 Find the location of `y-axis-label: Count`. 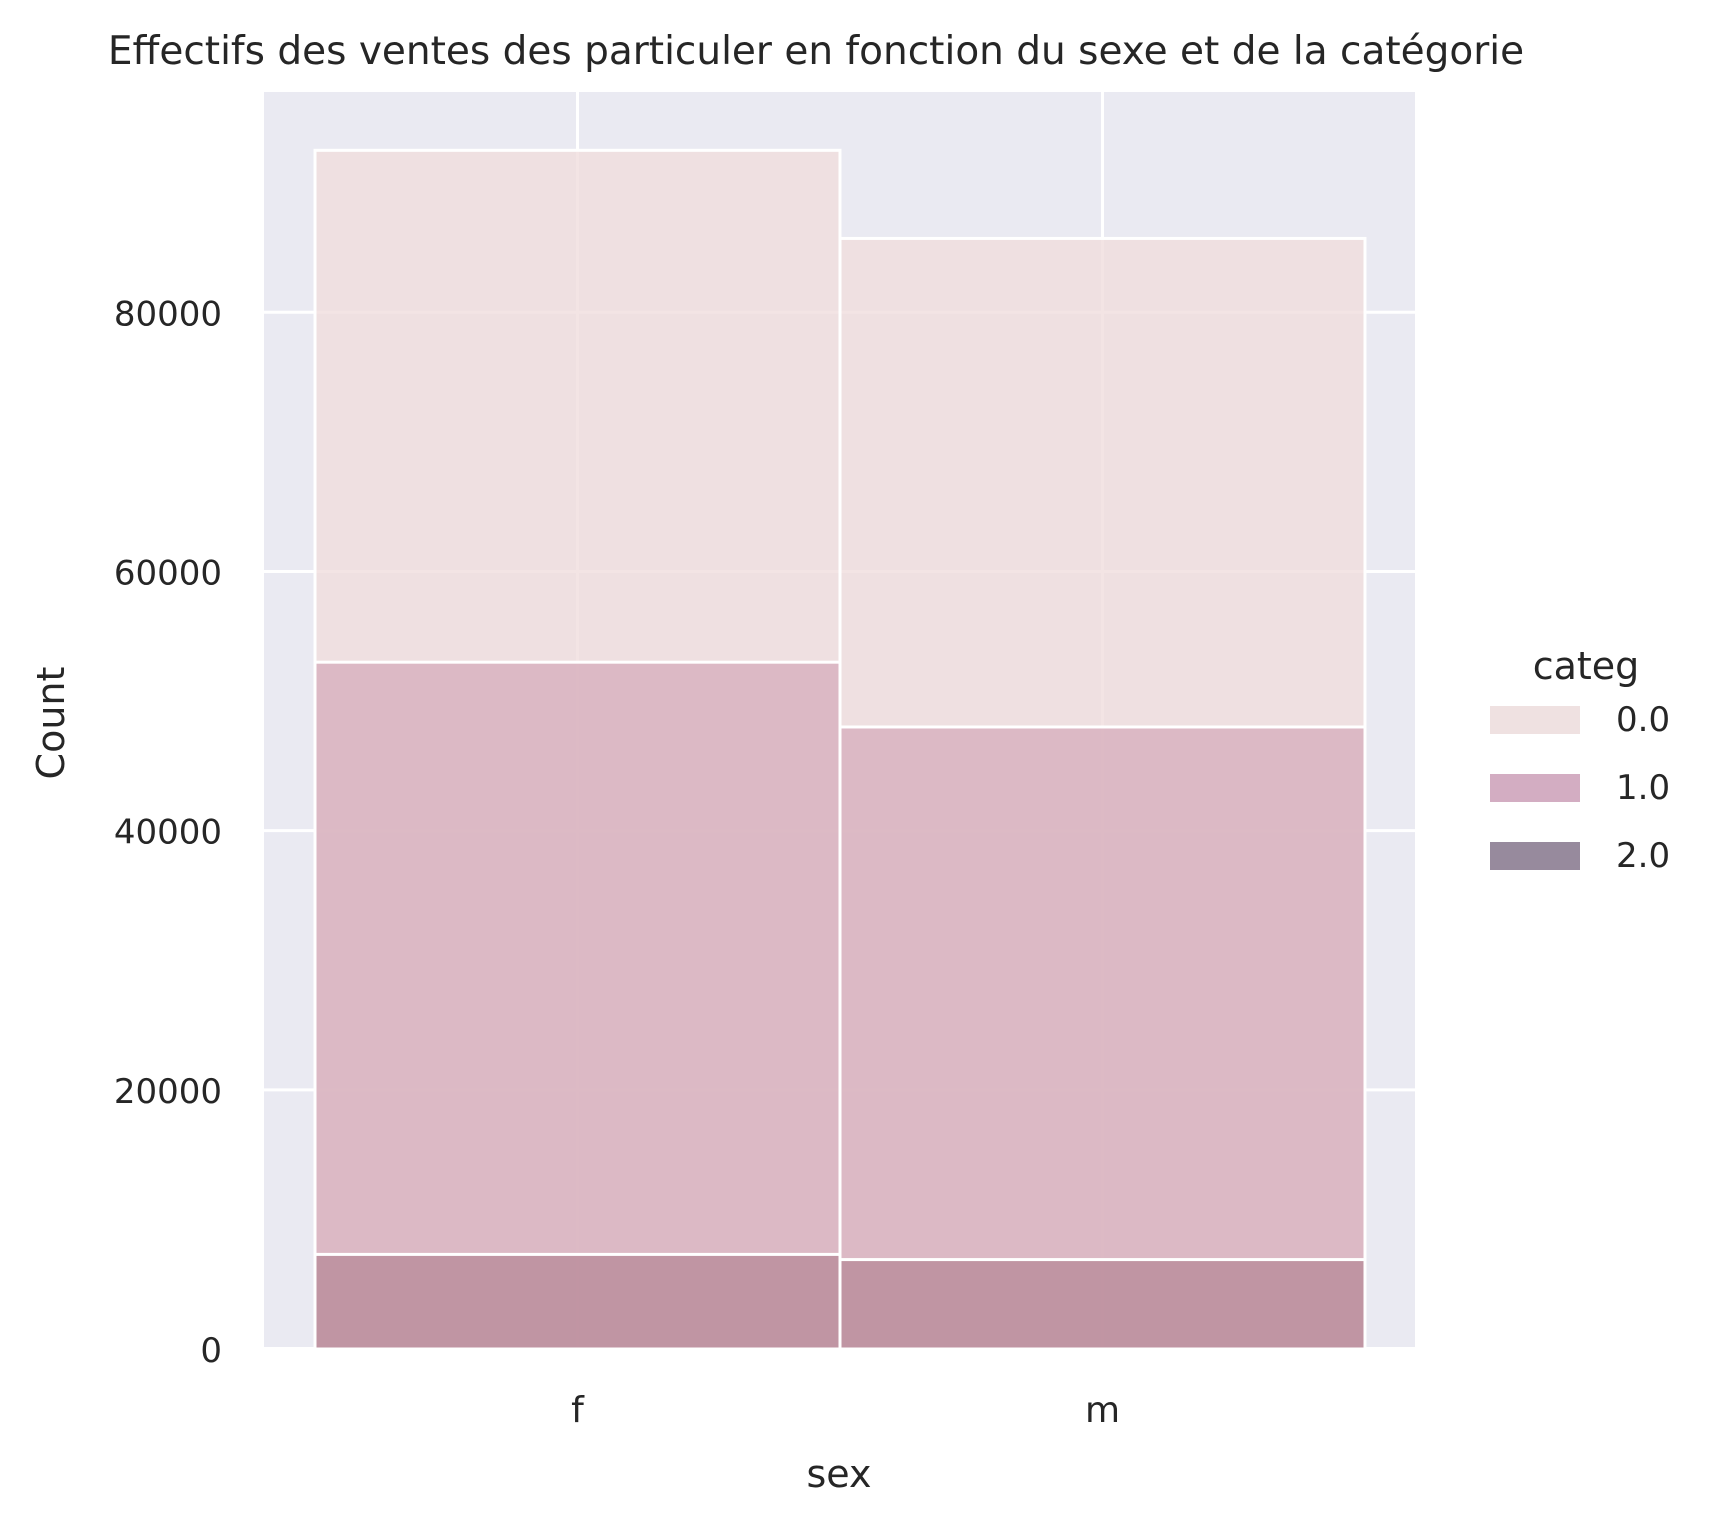

y-axis-label: Count is located at coordinates (51, 723).